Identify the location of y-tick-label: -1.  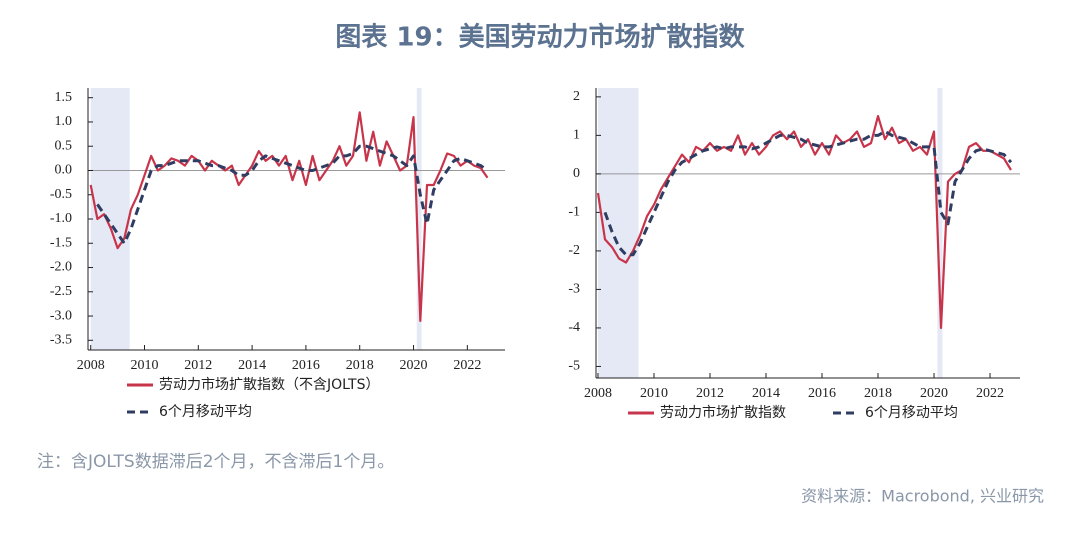
(574, 212).